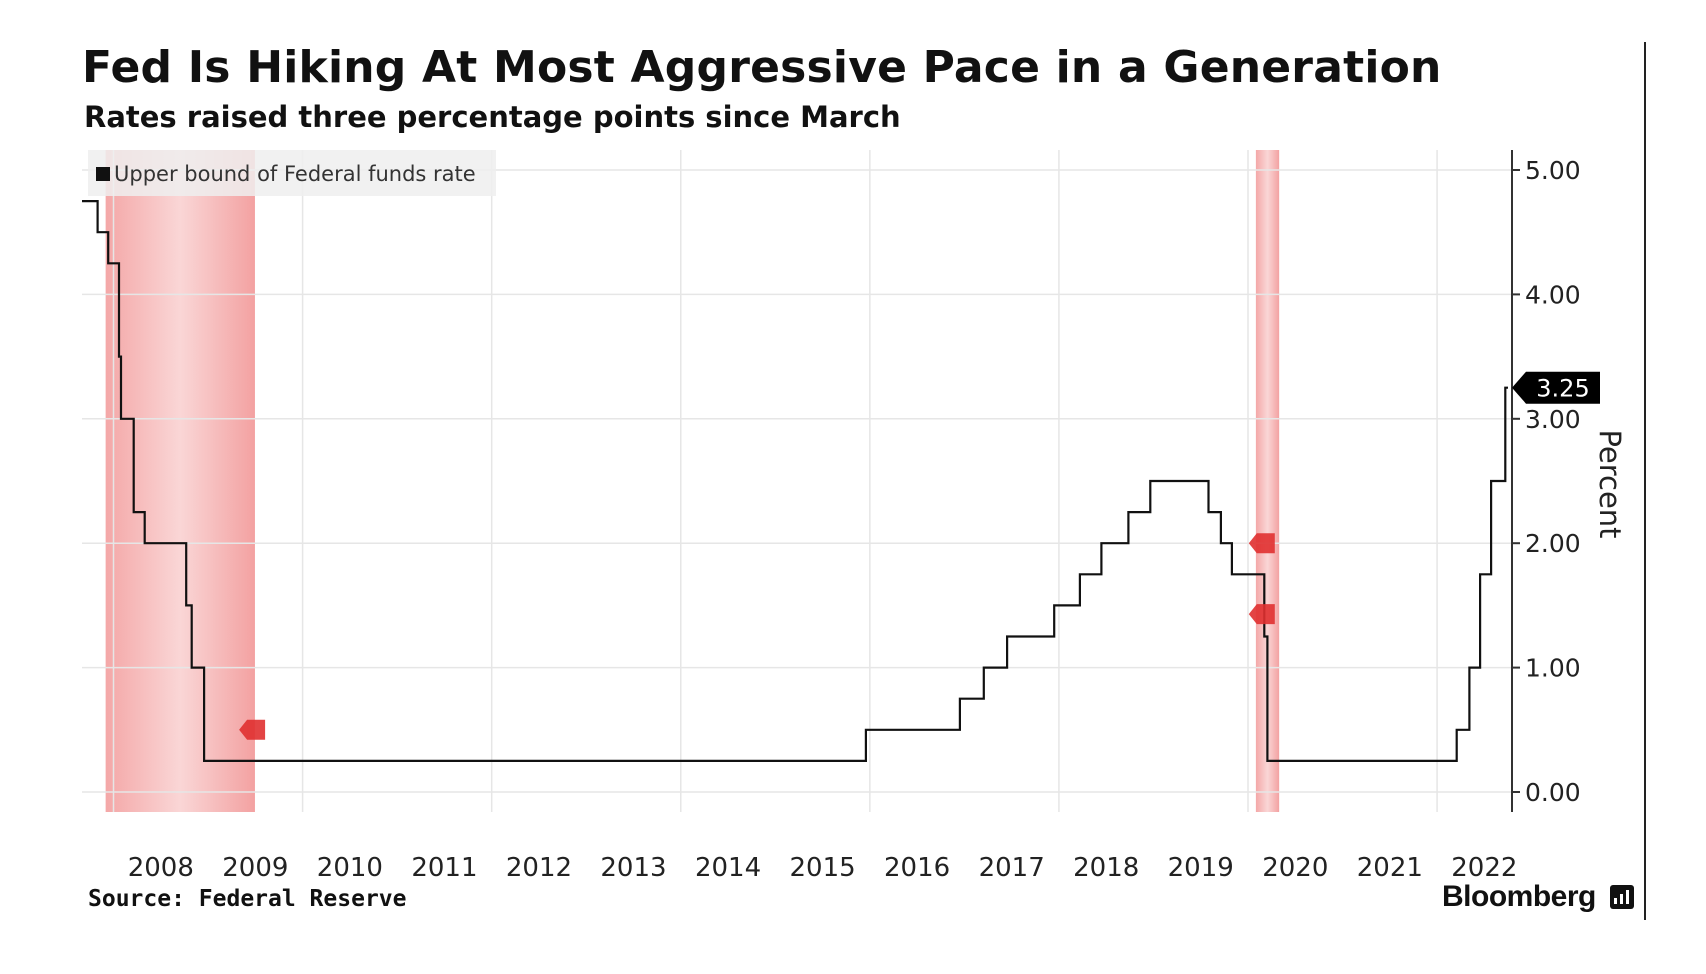 This screenshot has width=1706, height=974. What do you see at coordinates (1622, 897) in the screenshot?
I see `bloomberg-logo-icon` at bounding box center [1622, 897].